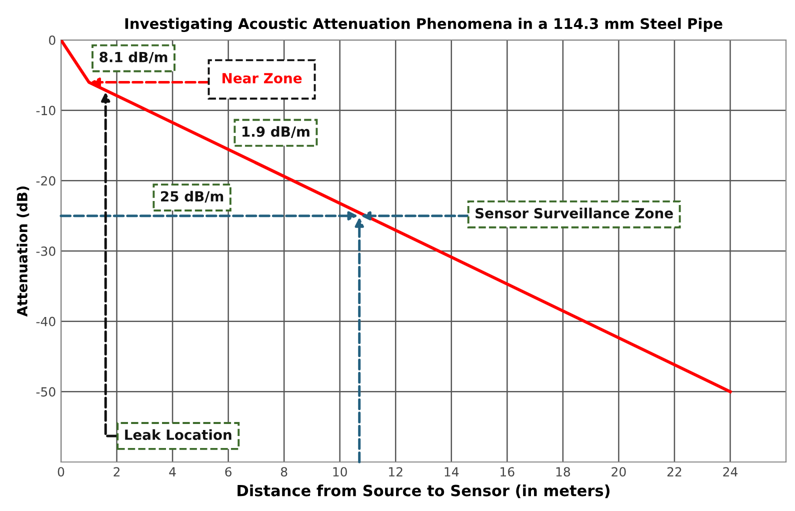 Image resolution: width=795 pixels, height=511 pixels. I want to click on x-tick-label: 18, so click(563, 472).